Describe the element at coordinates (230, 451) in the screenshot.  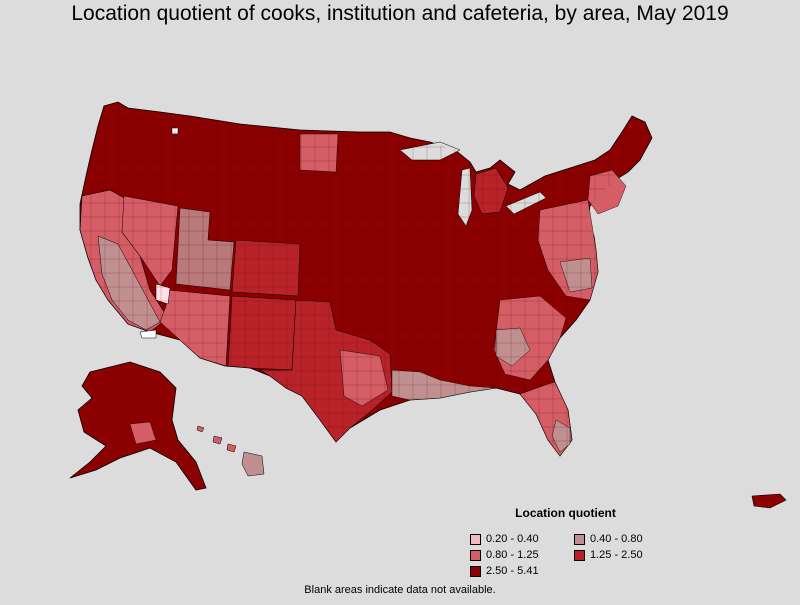
I see `hawaii-region` at that location.